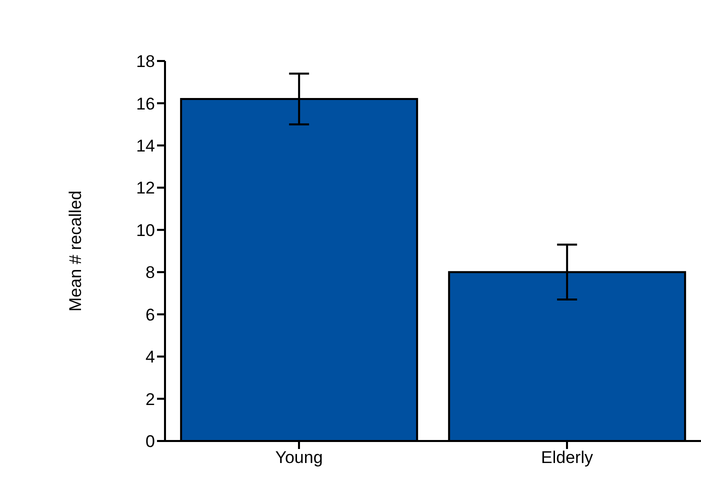 This screenshot has height=486, width=701. I want to click on y-tick-label: 8, so click(150, 272).